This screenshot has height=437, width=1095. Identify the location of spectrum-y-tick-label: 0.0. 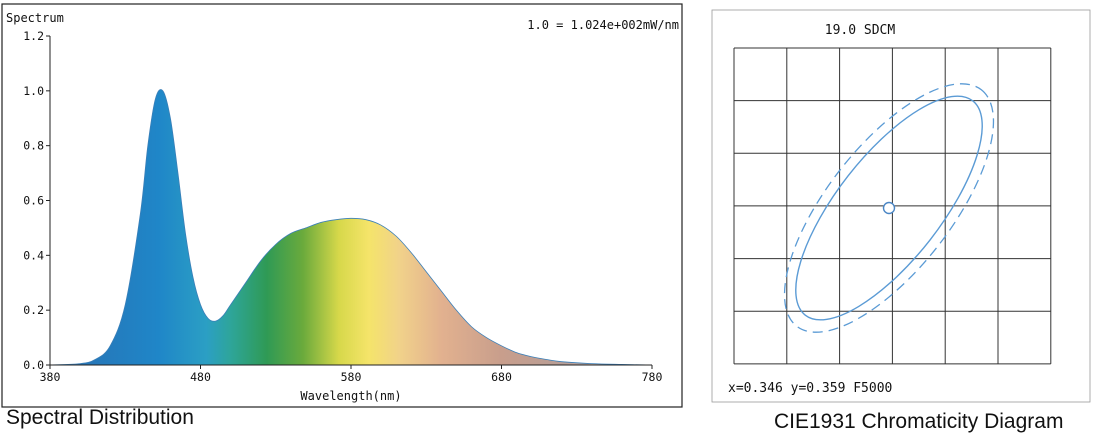
(33, 365).